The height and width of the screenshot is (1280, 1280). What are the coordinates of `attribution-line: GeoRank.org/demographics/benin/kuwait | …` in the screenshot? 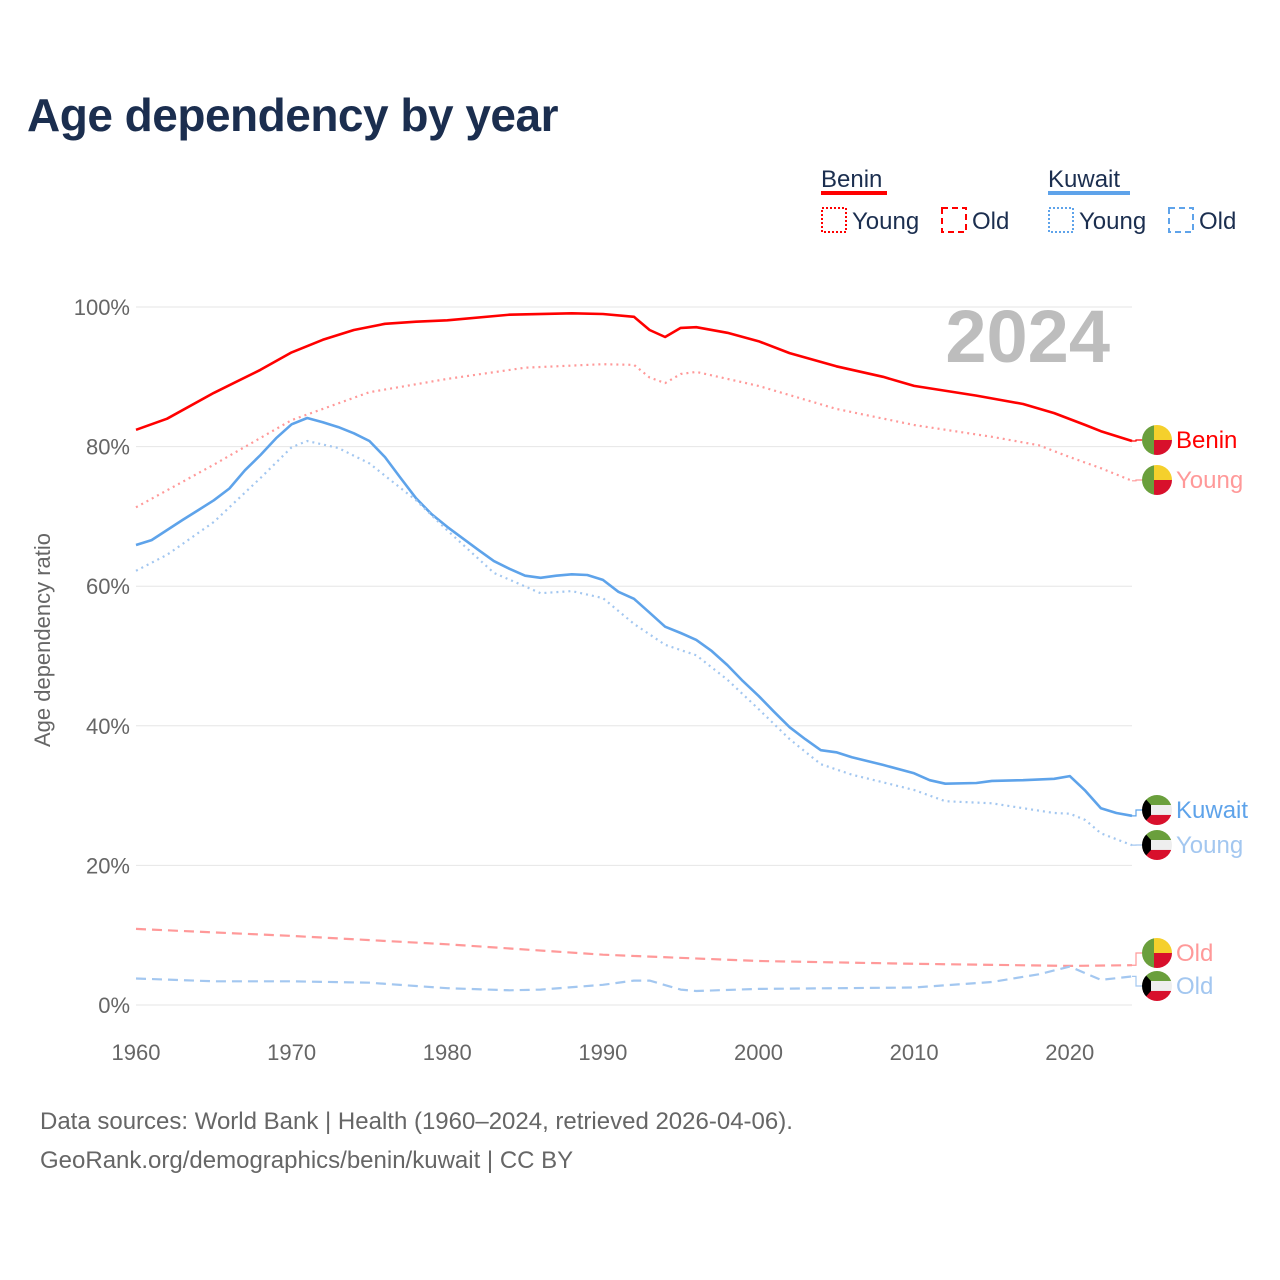 It's located at (307, 1160).